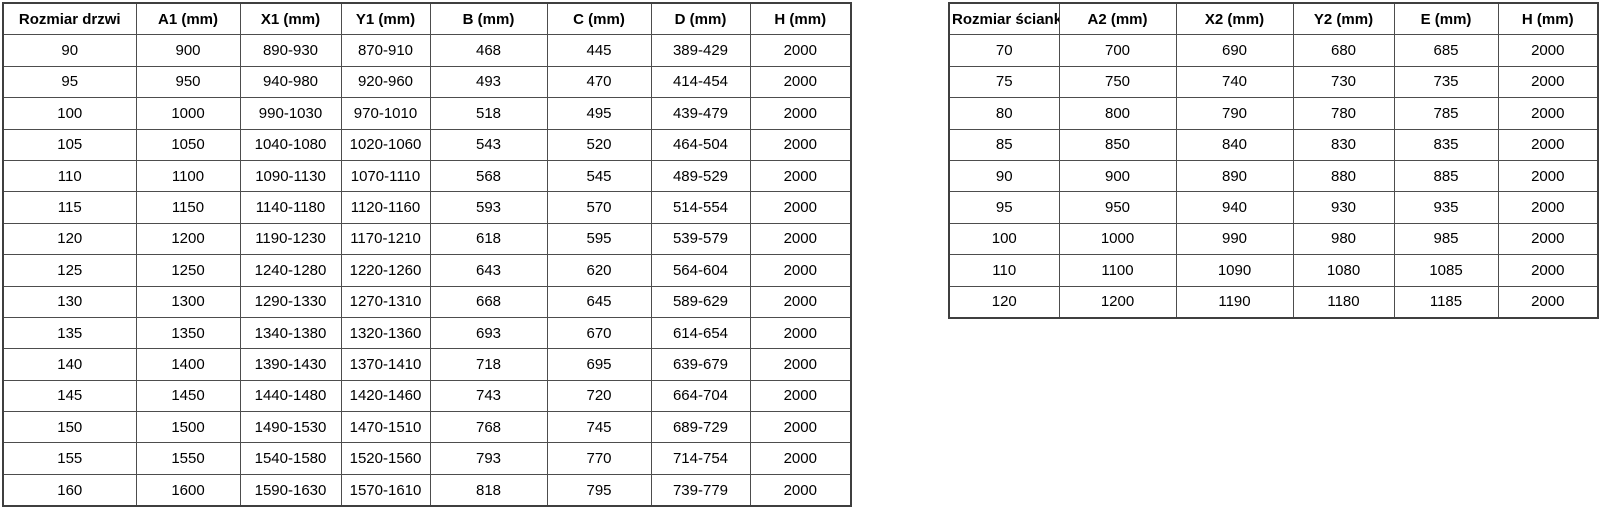 This screenshot has height=514, width=1600. What do you see at coordinates (69, 239) in the screenshot?
I see `table-cell: 120` at bounding box center [69, 239].